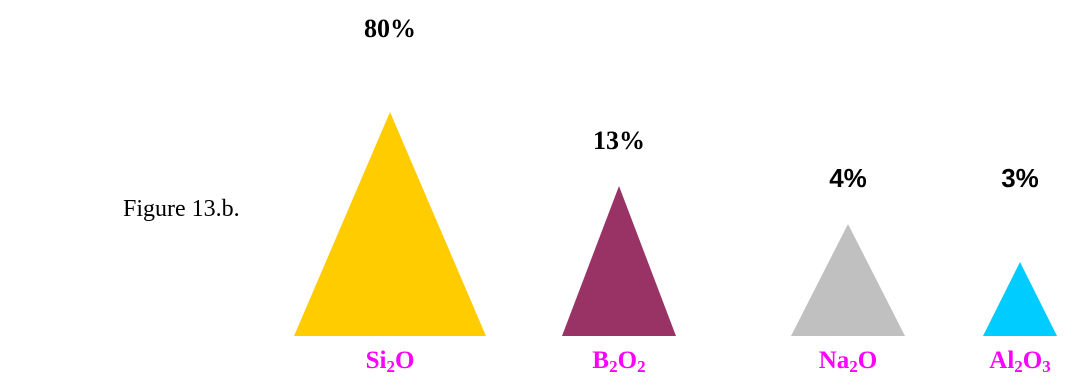 The height and width of the screenshot is (381, 1087). I want to click on triangle-mark-al2o3, so click(1020, 299).